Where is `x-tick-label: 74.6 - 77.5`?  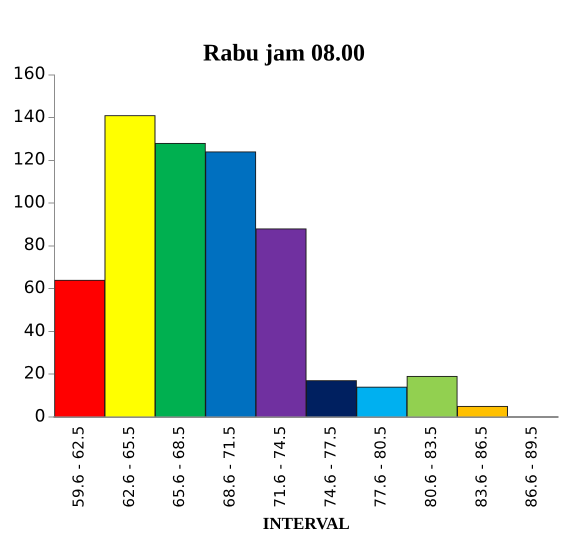
x-tick-label: 74.6 - 77.5 is located at coordinates (330, 467).